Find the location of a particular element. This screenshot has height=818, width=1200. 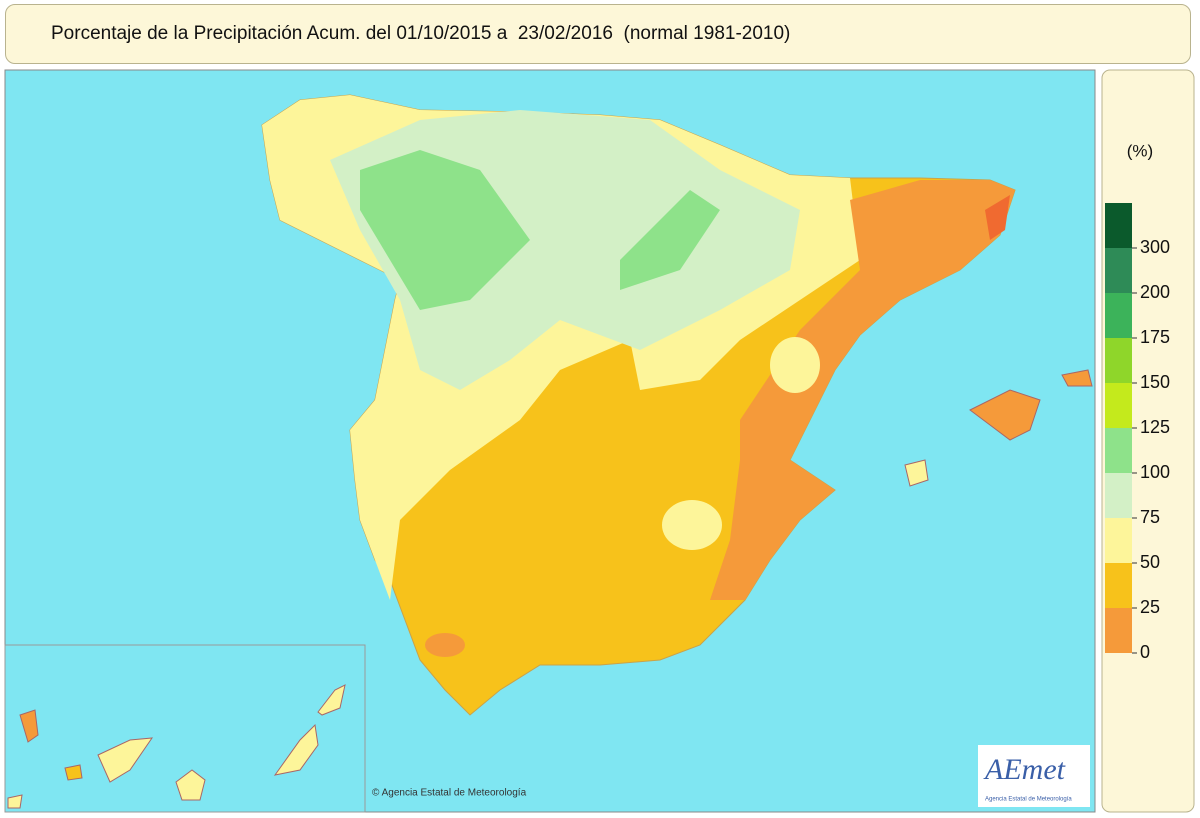

logo-box is located at coordinates (1034, 776).